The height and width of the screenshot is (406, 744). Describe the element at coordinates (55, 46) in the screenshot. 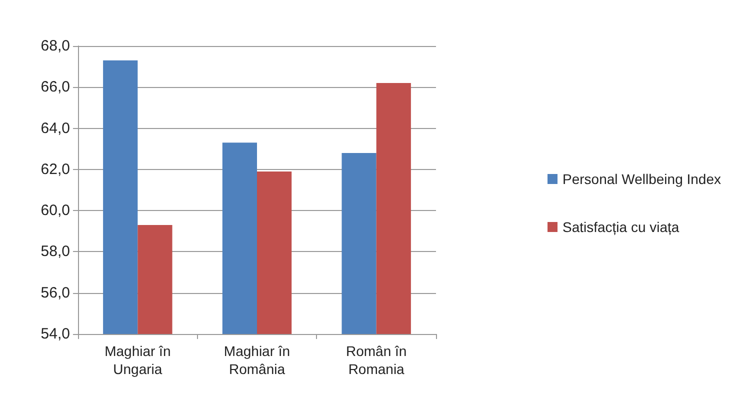

I see `y-tick-label: 68,0` at that location.